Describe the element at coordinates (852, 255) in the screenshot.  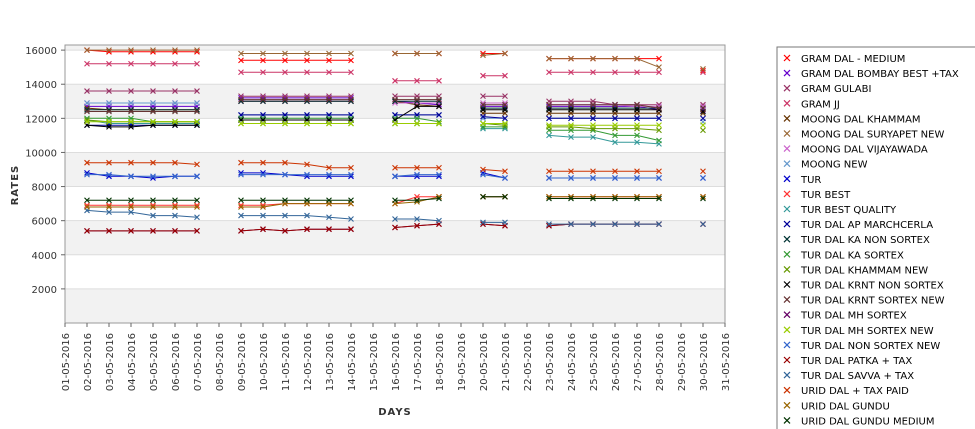
I see `legend-label: TUR DAL KA SORTEX` at that location.